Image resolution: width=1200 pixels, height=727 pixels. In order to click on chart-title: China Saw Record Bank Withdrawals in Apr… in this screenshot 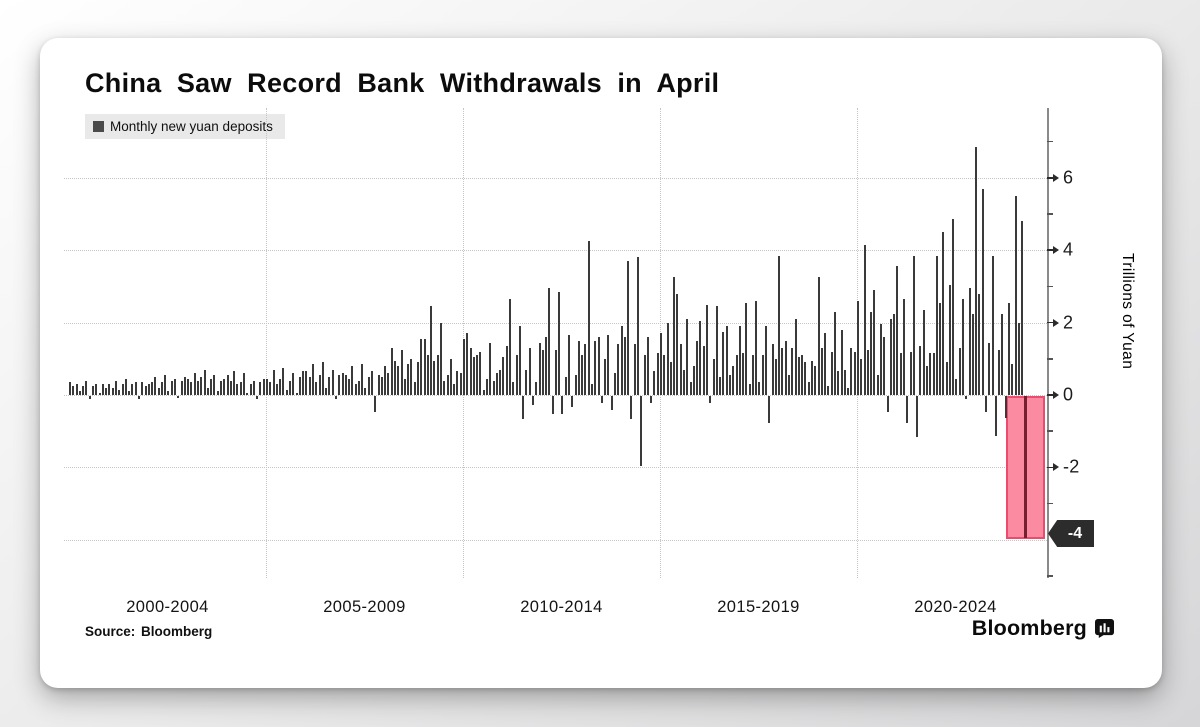, I will do `click(402, 83)`.